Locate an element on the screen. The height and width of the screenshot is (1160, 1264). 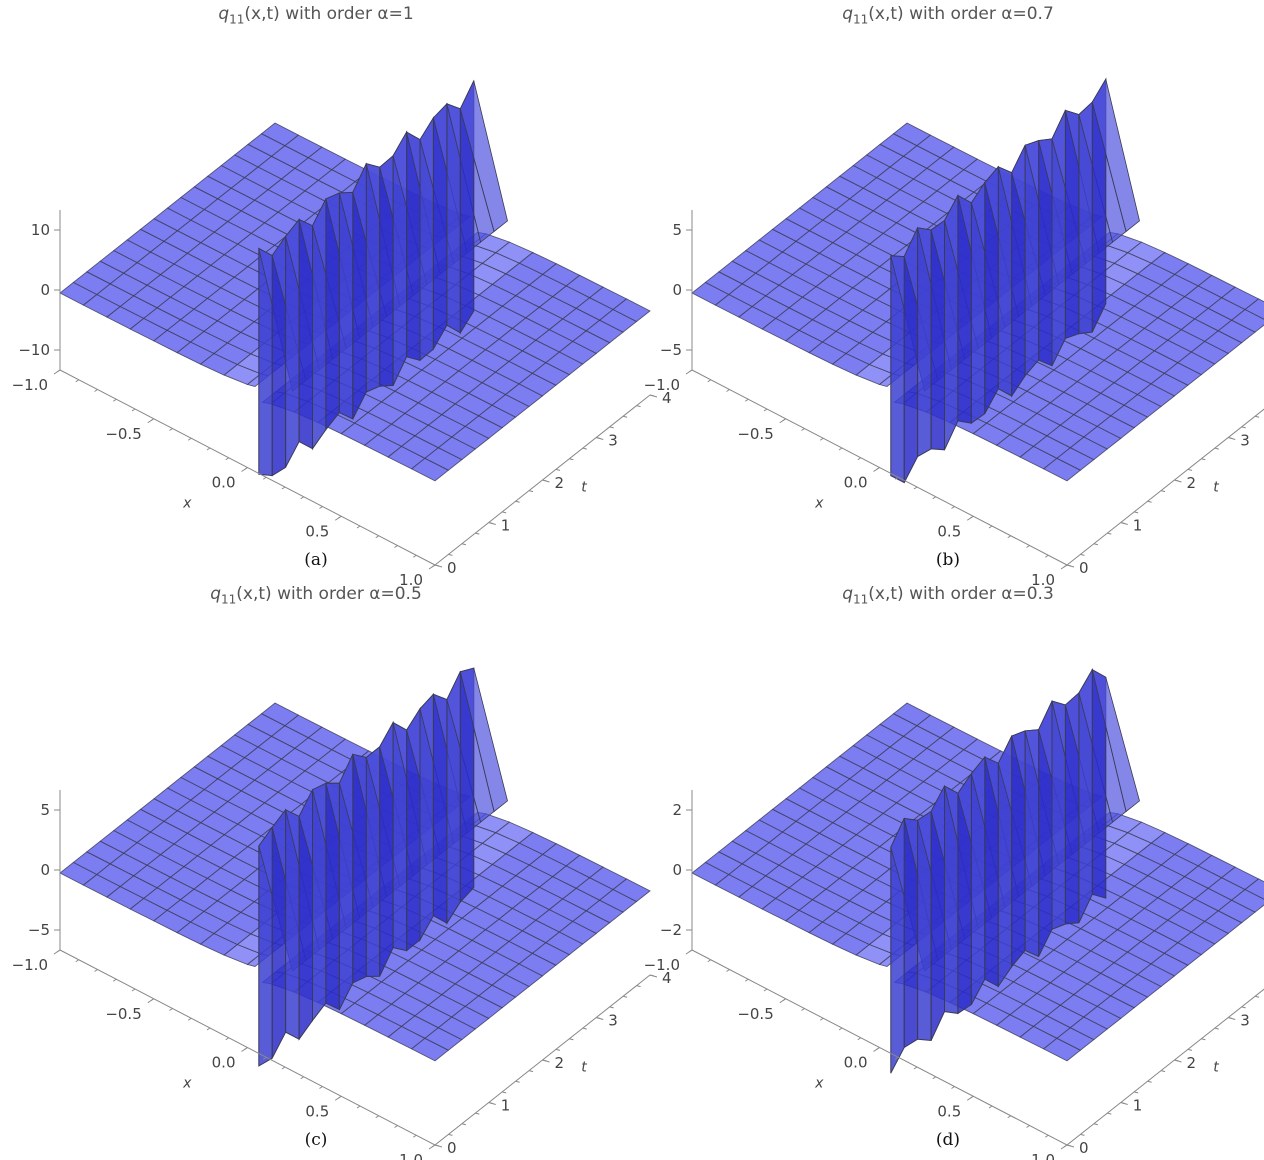
panel-caption: (c) is located at coordinates (316, 1140).